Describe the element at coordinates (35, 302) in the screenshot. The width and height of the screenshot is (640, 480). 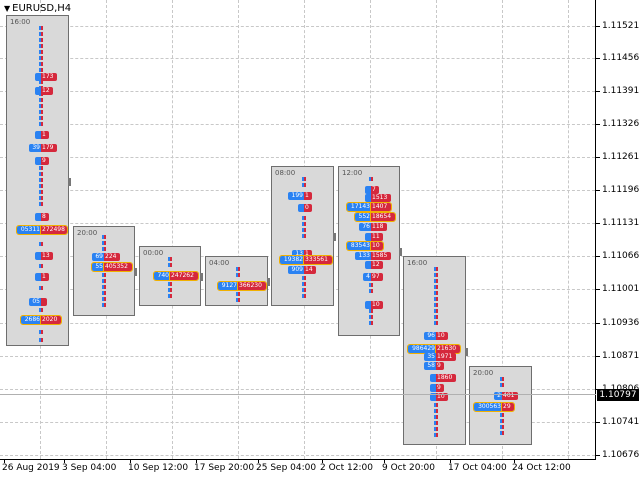
I see `volume-bar-buy: 05` at that location.